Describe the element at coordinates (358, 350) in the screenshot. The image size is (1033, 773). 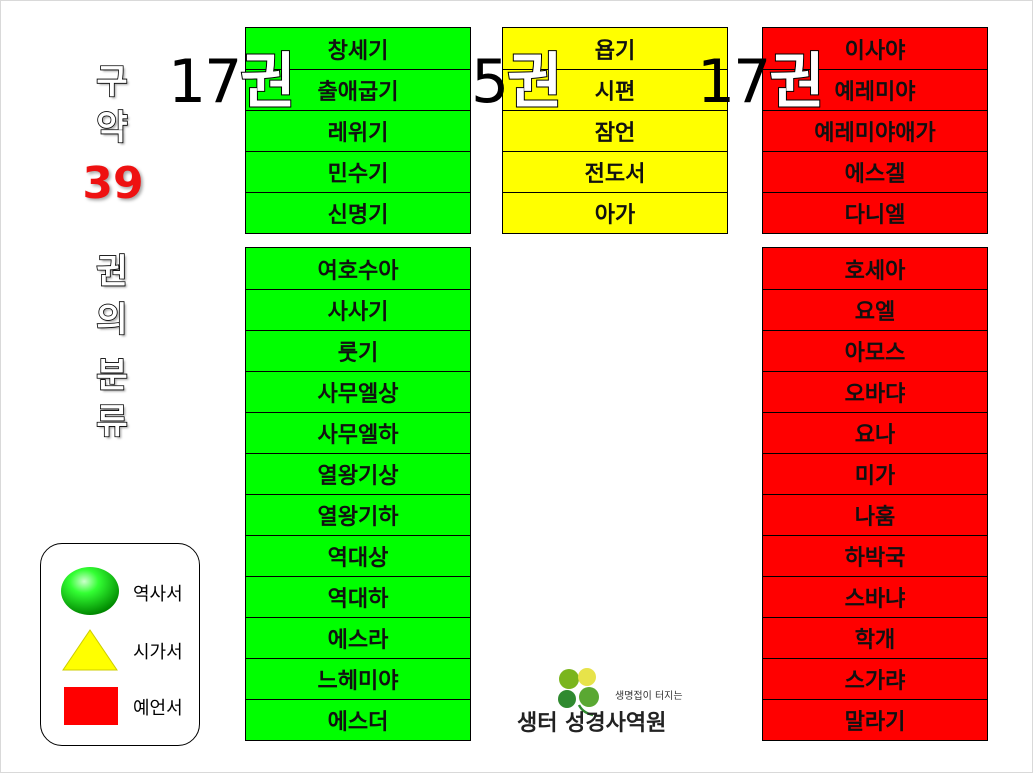
I see `history-book-cell: 룻기` at that location.